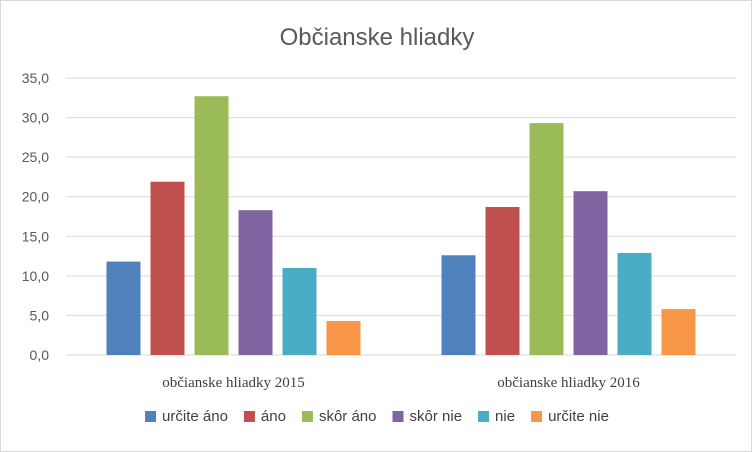 The image size is (752, 452). I want to click on legend-item: určite nie, so click(570, 416).